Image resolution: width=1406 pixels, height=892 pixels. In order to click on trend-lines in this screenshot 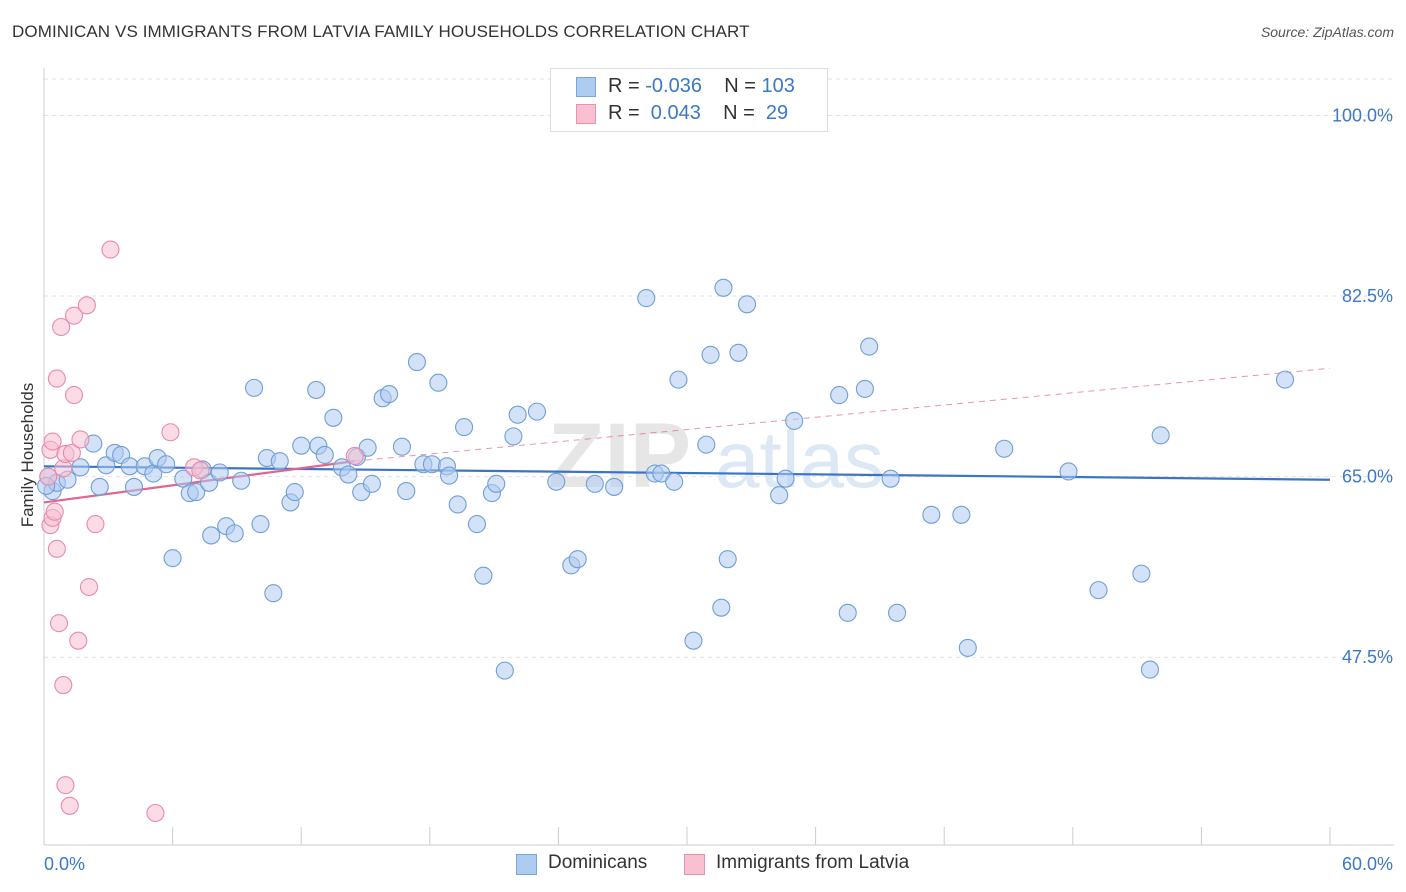, I will do `click(687, 435)`.